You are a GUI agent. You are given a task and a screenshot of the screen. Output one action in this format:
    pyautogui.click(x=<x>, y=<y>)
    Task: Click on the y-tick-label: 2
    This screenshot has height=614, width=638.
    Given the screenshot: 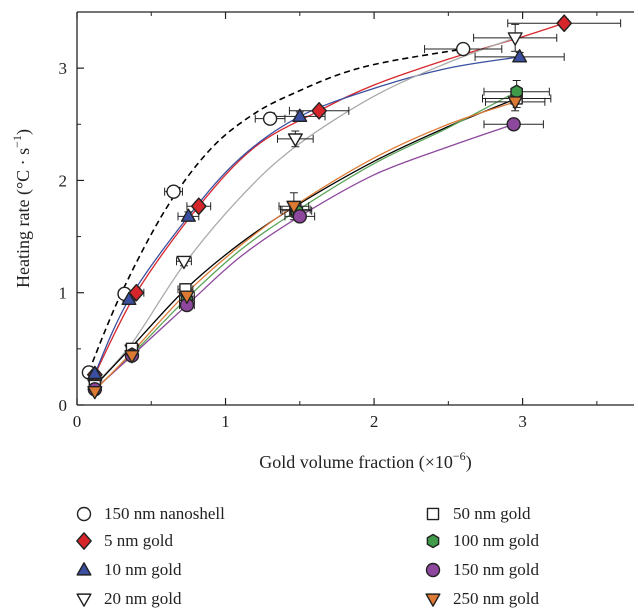 What is the action you would take?
    pyautogui.click(x=63, y=180)
    